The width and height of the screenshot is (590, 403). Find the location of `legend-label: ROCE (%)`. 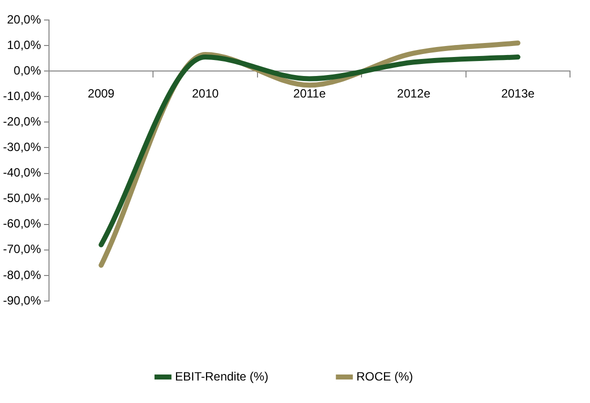

legend-label: ROCE (%) is located at coordinates (385, 376).